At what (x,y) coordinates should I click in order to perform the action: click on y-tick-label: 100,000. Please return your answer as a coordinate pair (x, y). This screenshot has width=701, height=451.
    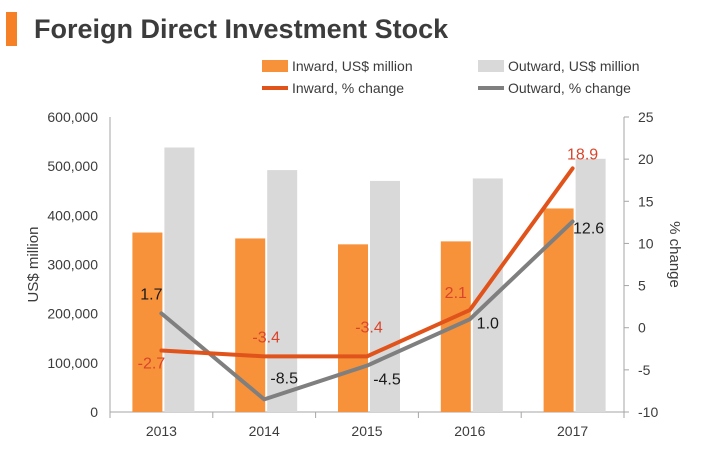
    Looking at the image, I should click on (72, 363).